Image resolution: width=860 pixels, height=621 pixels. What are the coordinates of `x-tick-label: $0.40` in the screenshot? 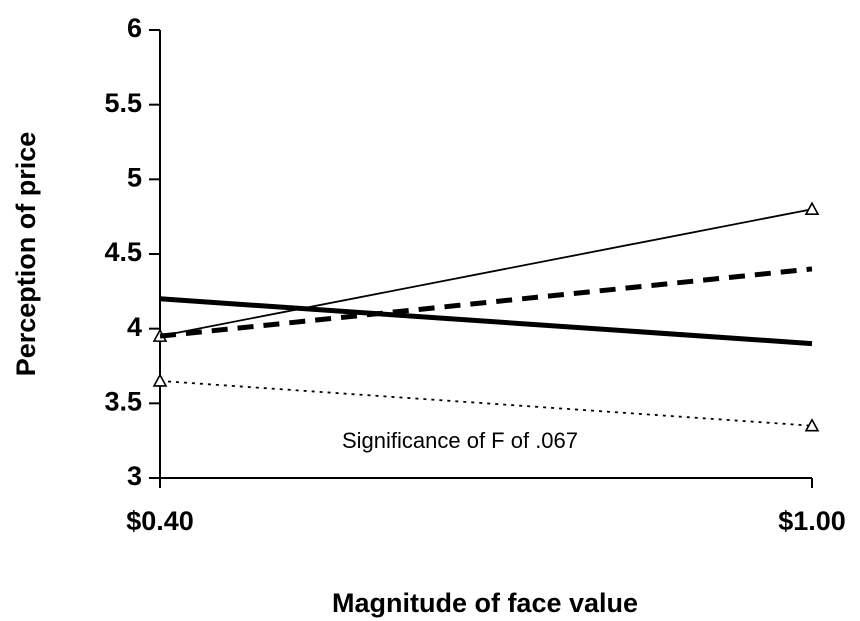 It's located at (160, 521).